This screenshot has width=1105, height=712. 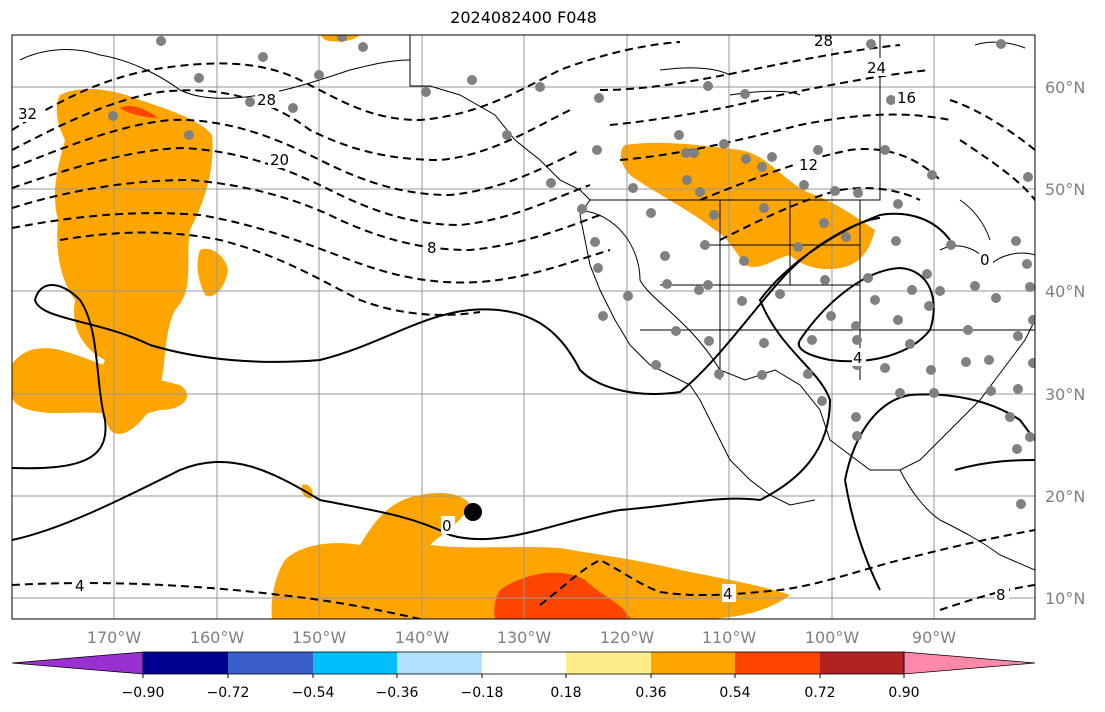 I want to click on colorbar-tick-label: 0.18, so click(x=565, y=693).